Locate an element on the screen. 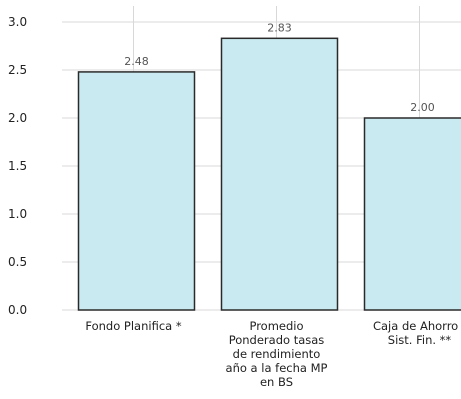 This screenshot has width=461, height=399. y-tick-label: 3.0 is located at coordinates (17, 22).